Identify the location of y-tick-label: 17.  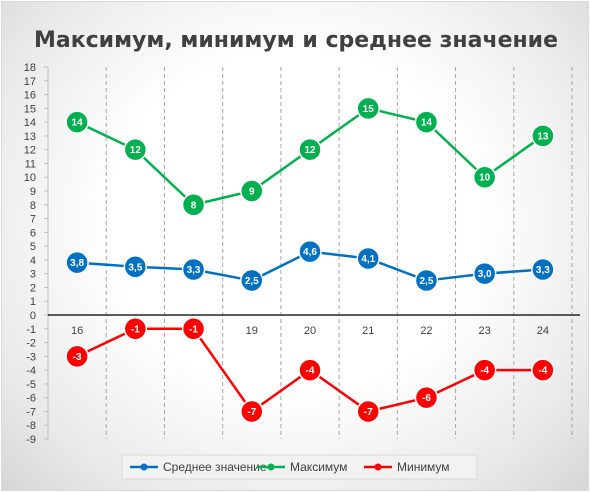
(30, 82).